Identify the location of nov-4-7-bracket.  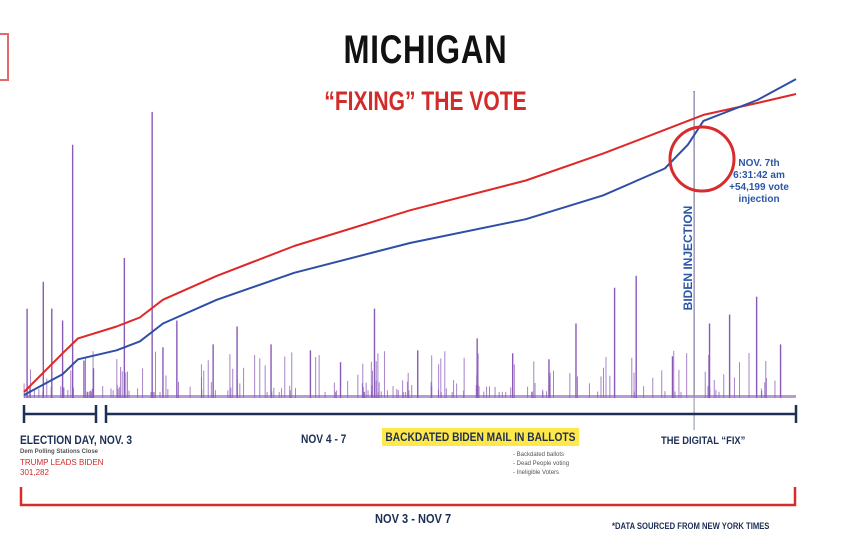
(451, 414).